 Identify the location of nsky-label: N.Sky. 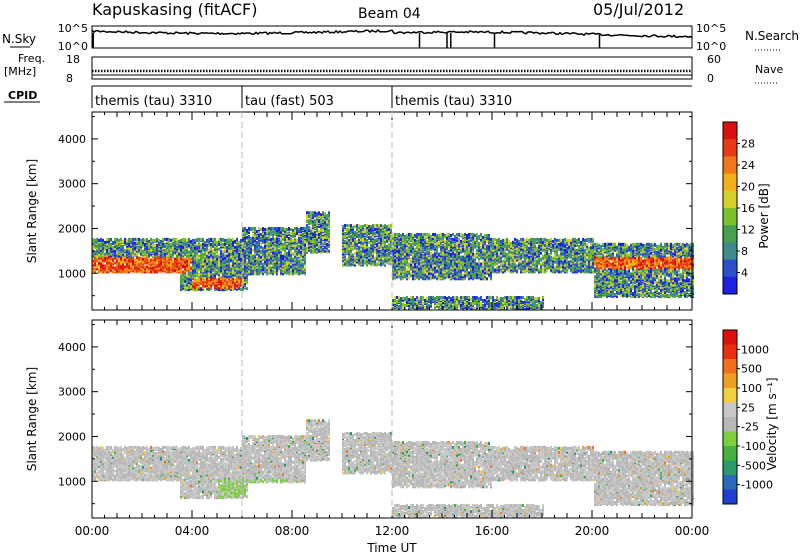
(19, 39).